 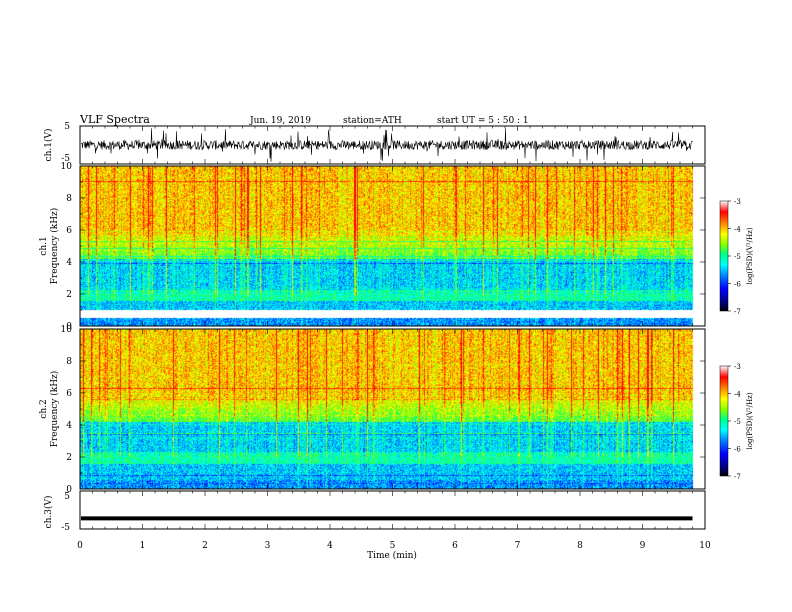 I want to click on start-time-label: start UT = 5 : 50 : 1, so click(x=483, y=121).